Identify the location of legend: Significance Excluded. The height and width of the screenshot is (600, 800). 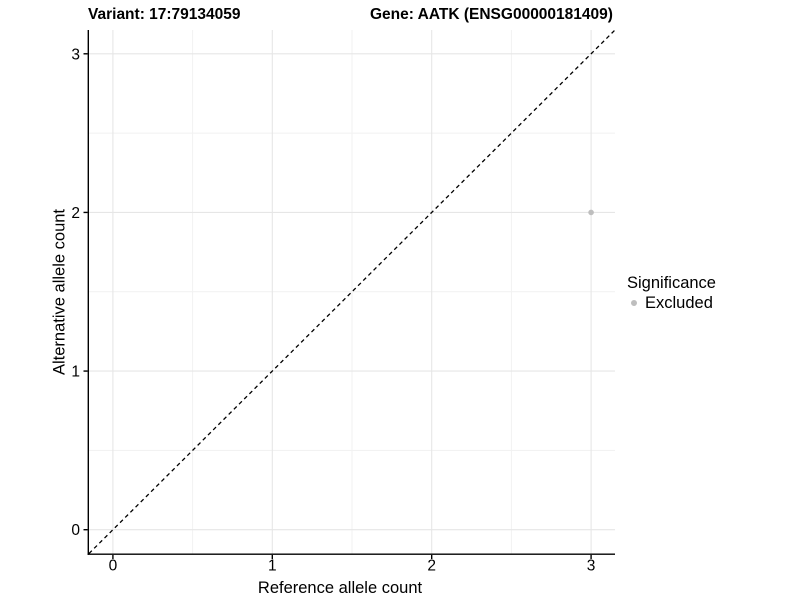
(671, 293).